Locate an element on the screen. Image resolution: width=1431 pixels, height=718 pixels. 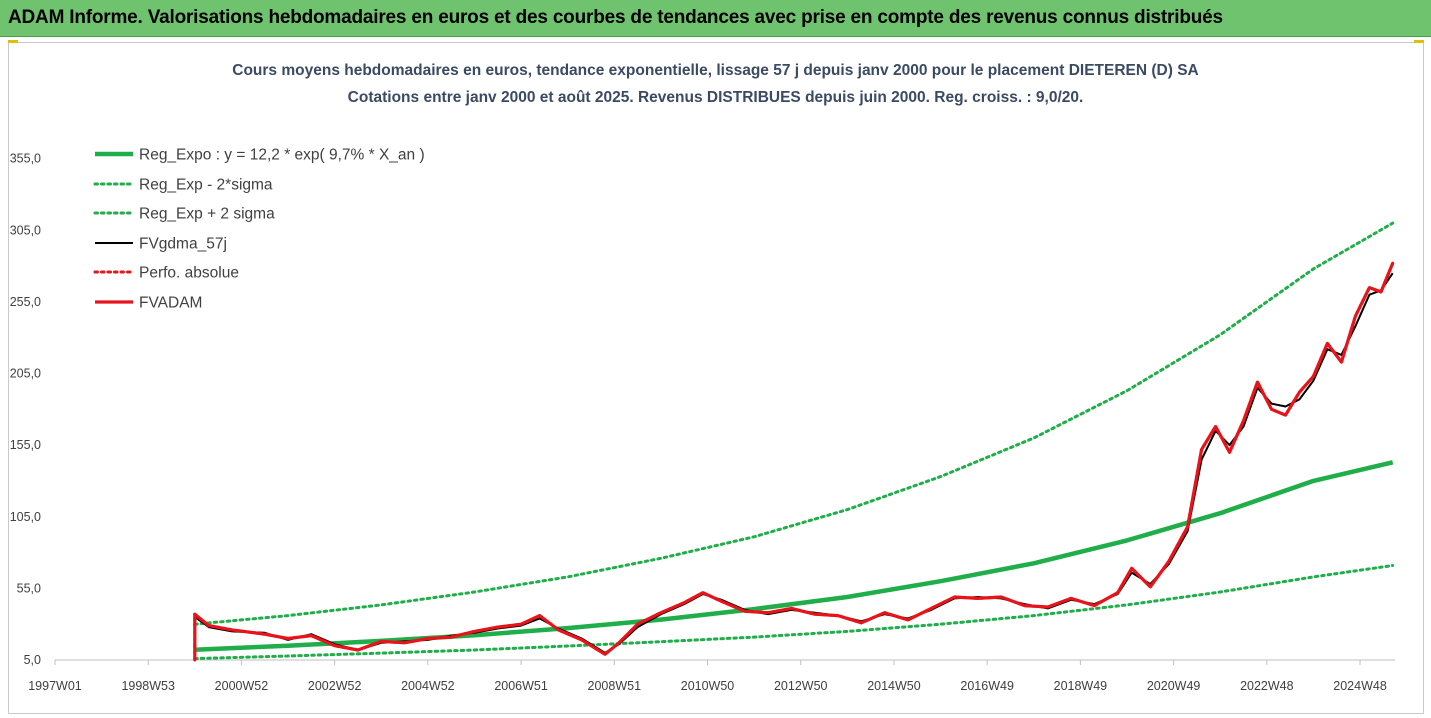
y-tick-label: 55,0 is located at coordinates (29, 588).